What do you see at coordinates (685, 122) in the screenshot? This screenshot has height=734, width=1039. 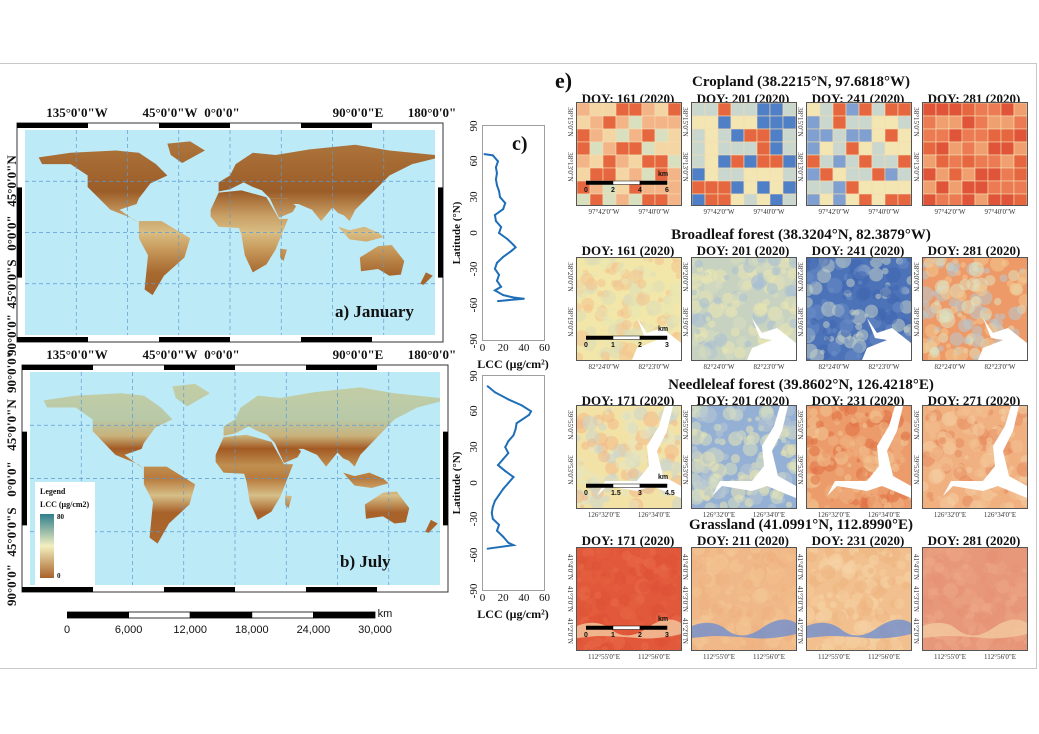 I see `y-tick-label: 38°15'0"N` at bounding box center [685, 122].